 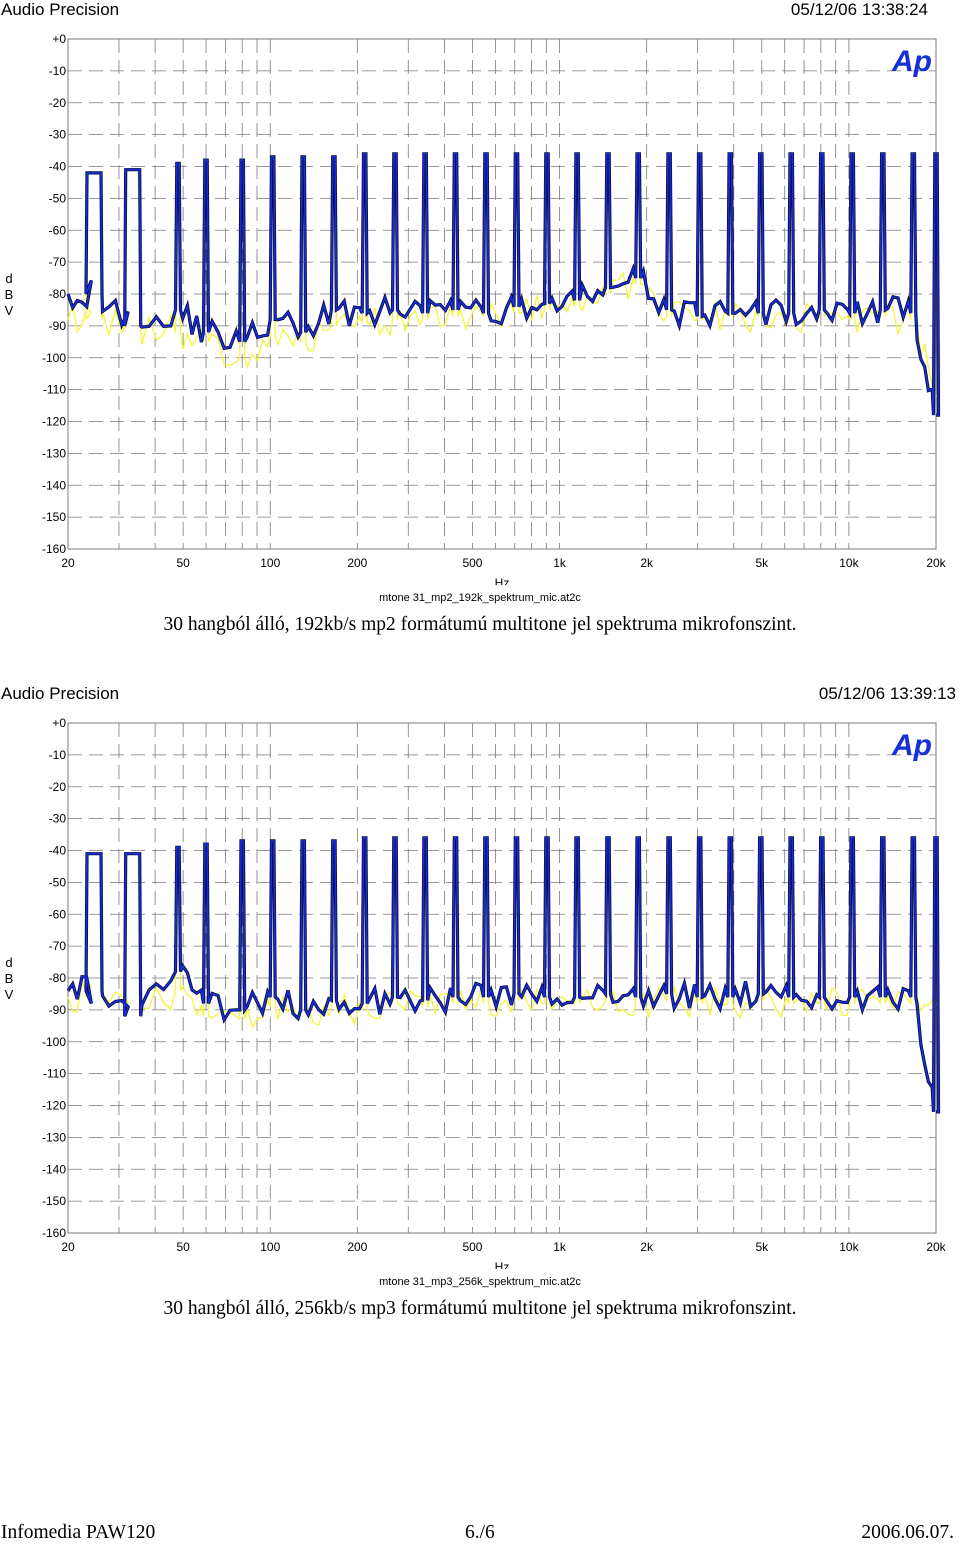 What do you see at coordinates (480, 1532) in the screenshot?
I see `footer-center: 6./6` at bounding box center [480, 1532].